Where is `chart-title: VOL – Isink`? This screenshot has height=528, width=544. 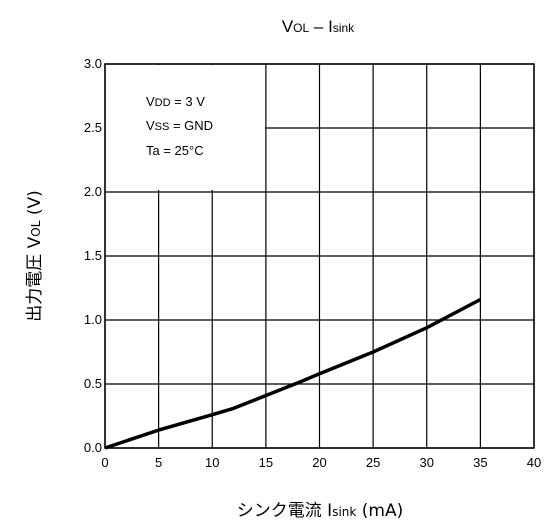
chart-title: VOL – Isink is located at coordinates (318, 26).